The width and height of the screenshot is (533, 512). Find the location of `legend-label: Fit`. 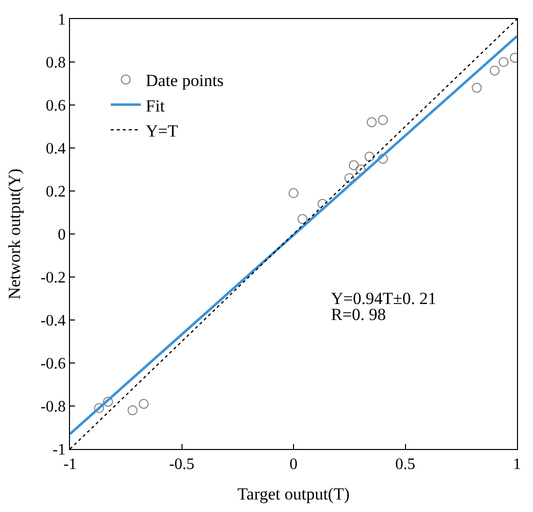

legend-label: Fit is located at coordinates (155, 106).